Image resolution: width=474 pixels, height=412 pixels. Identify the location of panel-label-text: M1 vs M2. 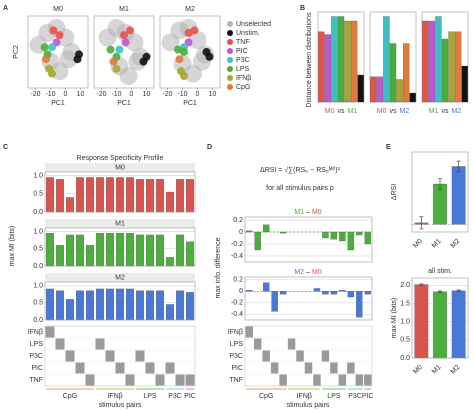
(445, 111).